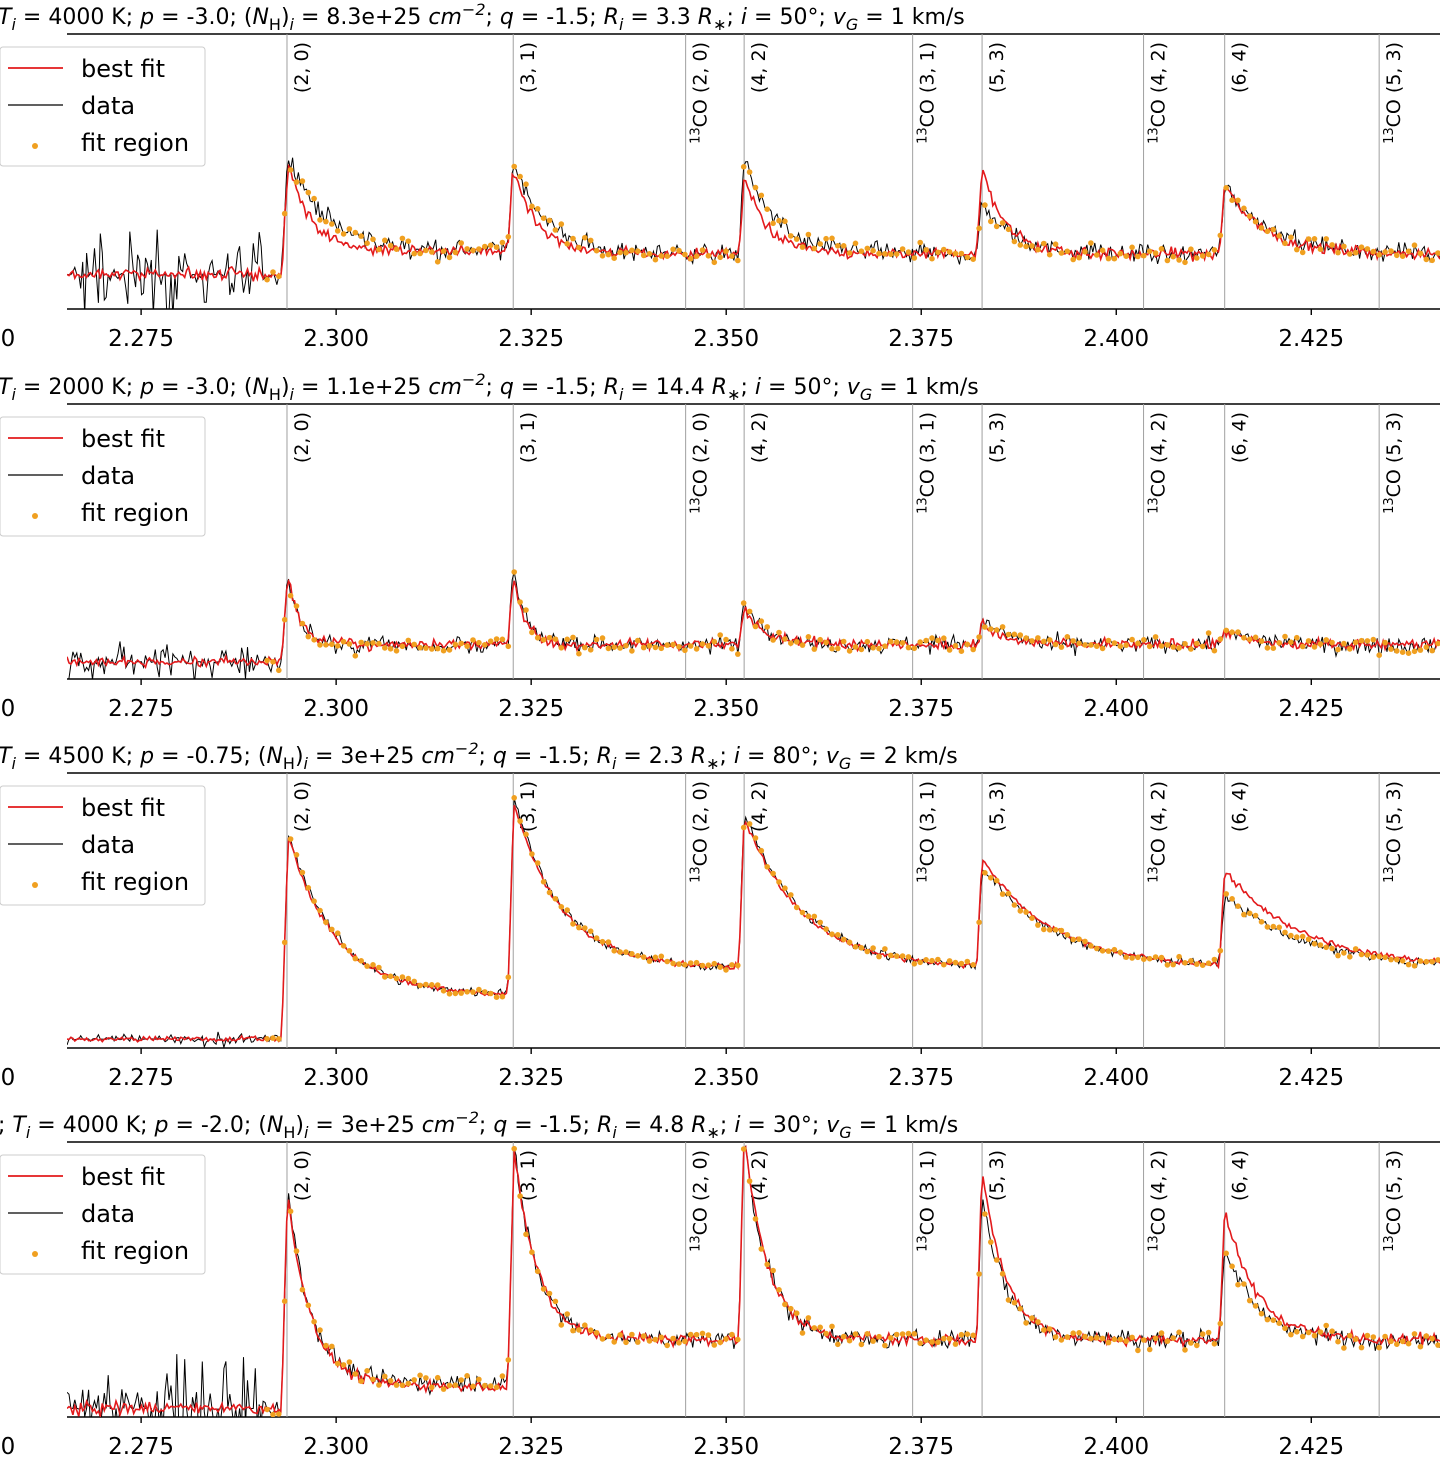  Describe the element at coordinates (486, 1125) in the screenshot. I see `panel-title-part: ;` at that location.